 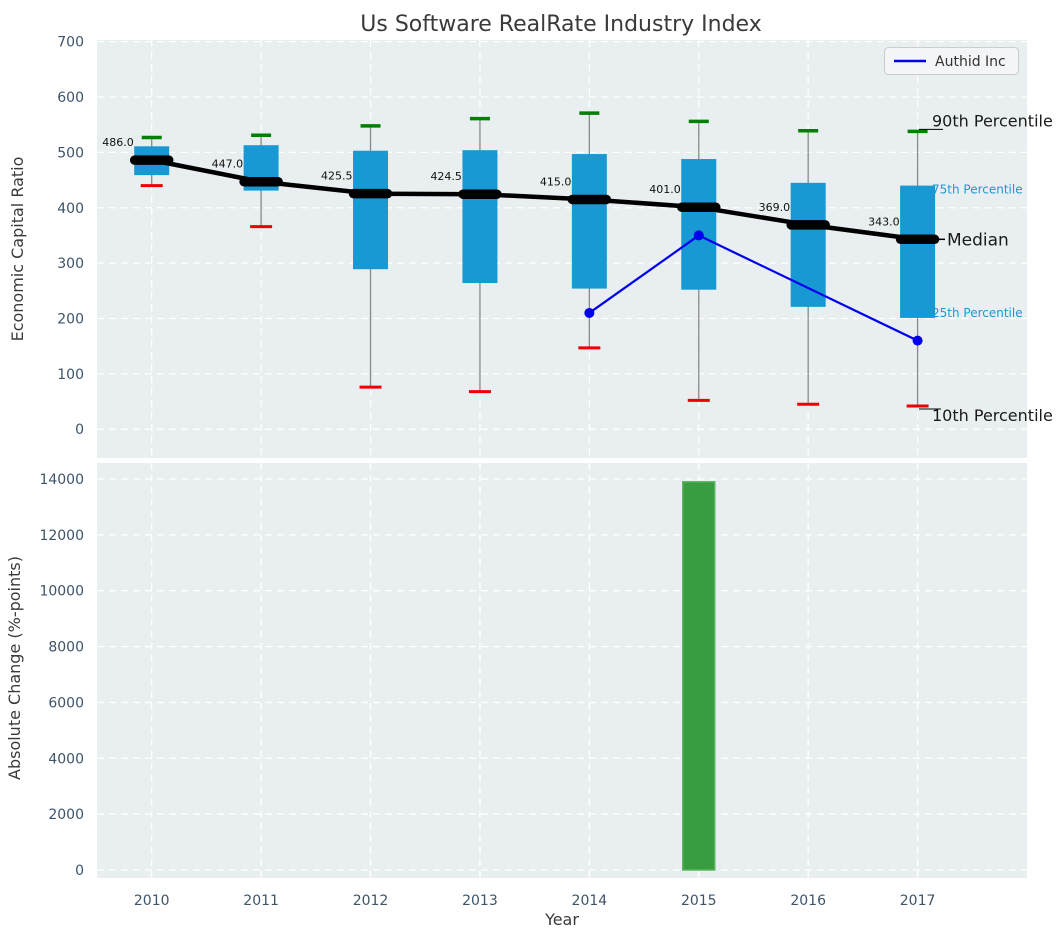 I want to click on bottom-y-tick-label: 14000, so click(x=61, y=480).